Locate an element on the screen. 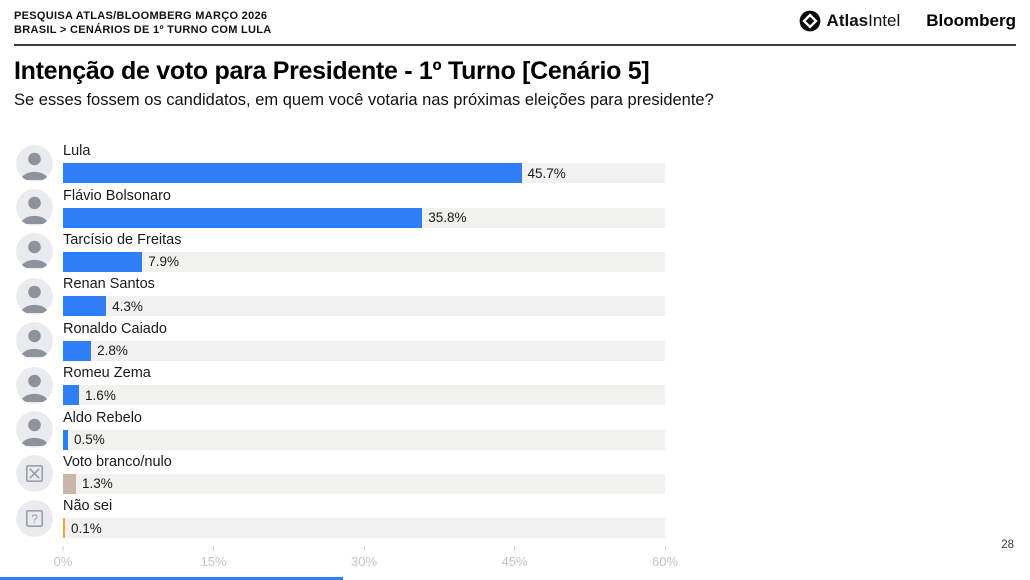 Image resolution: width=1030 pixels, height=580 pixels. bar-value-label: 4.3% is located at coordinates (127, 306).